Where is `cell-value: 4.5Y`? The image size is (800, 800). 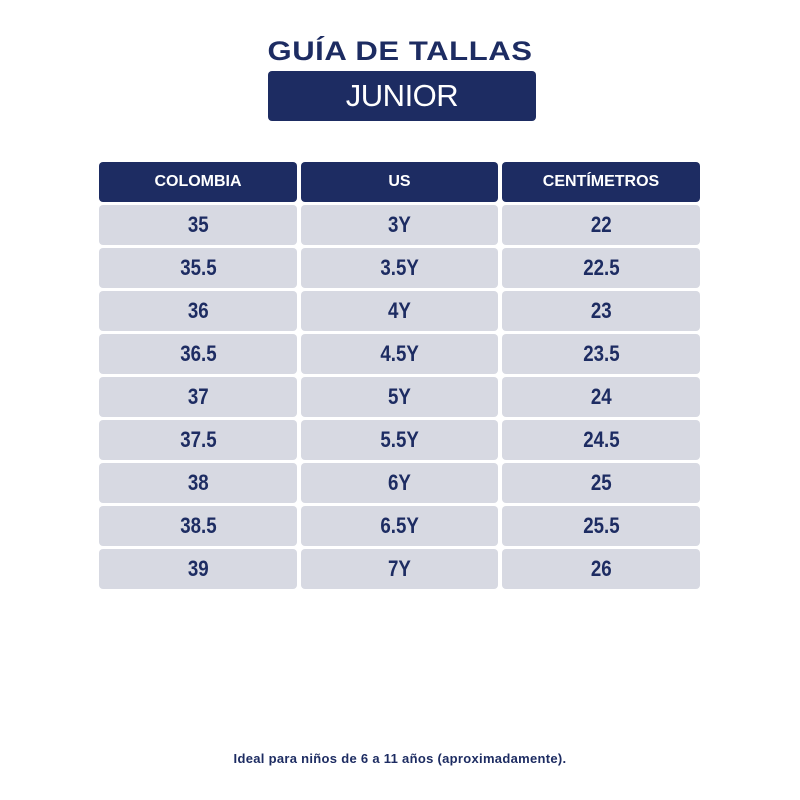
cell-value: 4.5Y is located at coordinates (399, 353).